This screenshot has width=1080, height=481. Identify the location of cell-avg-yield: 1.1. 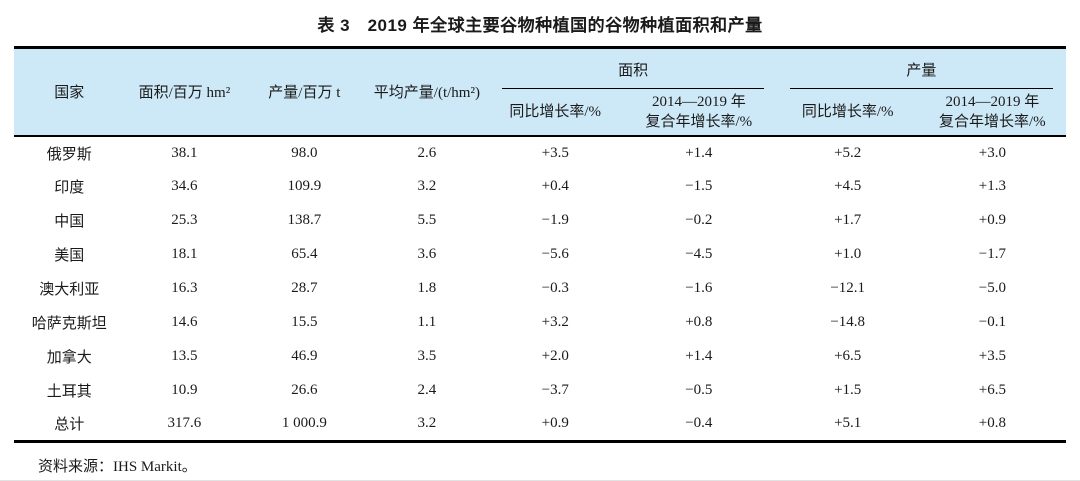
(427, 322).